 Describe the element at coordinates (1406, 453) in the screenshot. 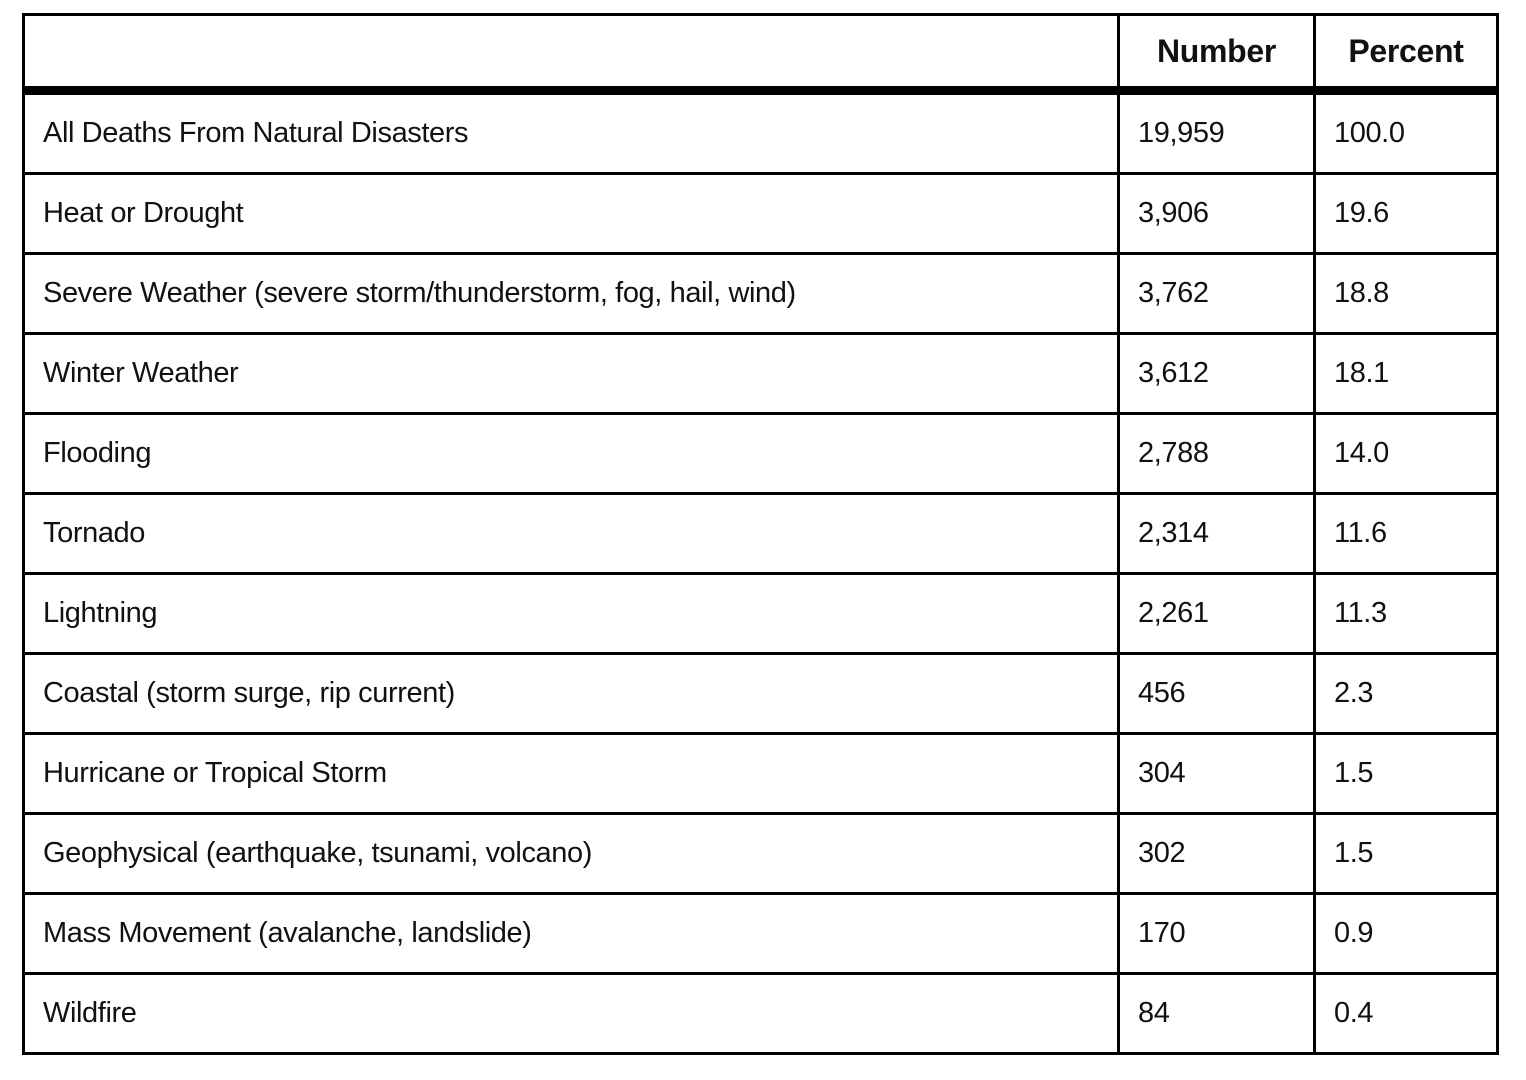

I see `row-percent: 14.0` at that location.